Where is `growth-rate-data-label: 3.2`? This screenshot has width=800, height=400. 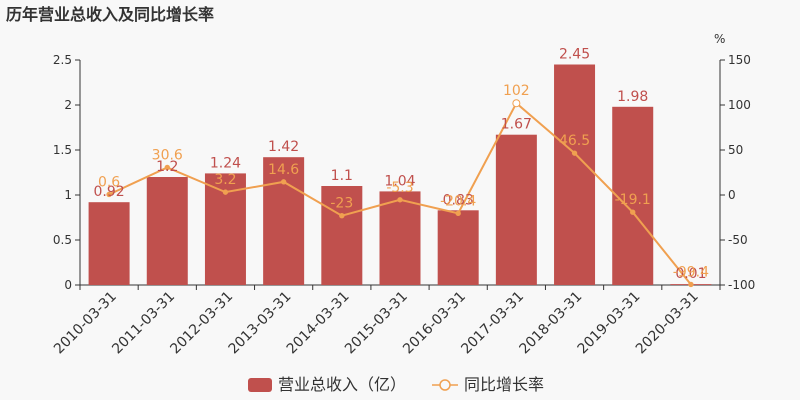 growth-rate-data-label: 3.2 is located at coordinates (225, 180).